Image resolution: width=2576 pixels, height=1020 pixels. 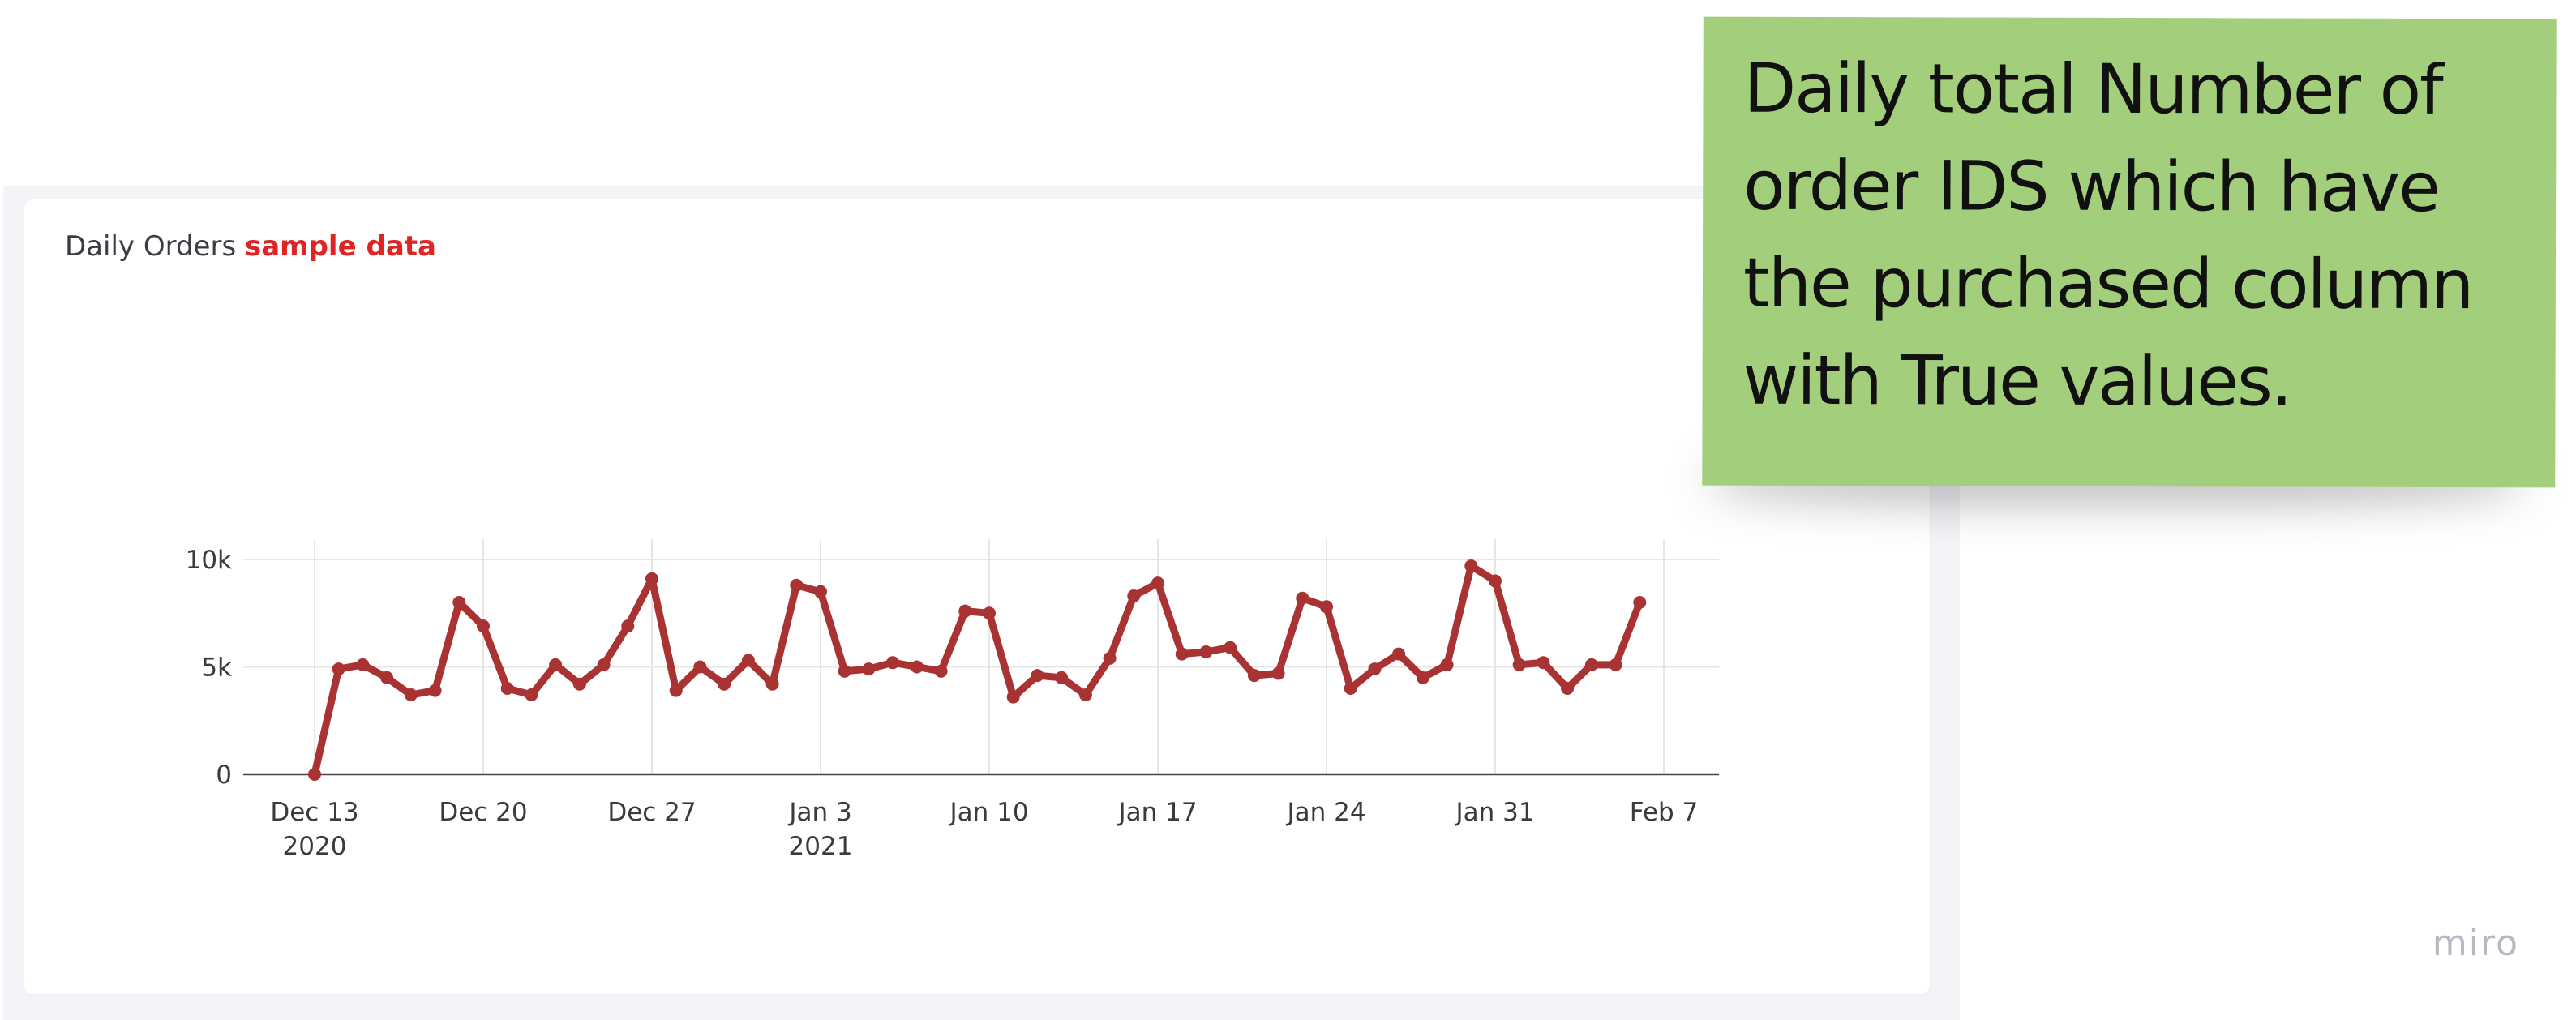 I want to click on x-tick-year-label: 2021, so click(x=821, y=846).